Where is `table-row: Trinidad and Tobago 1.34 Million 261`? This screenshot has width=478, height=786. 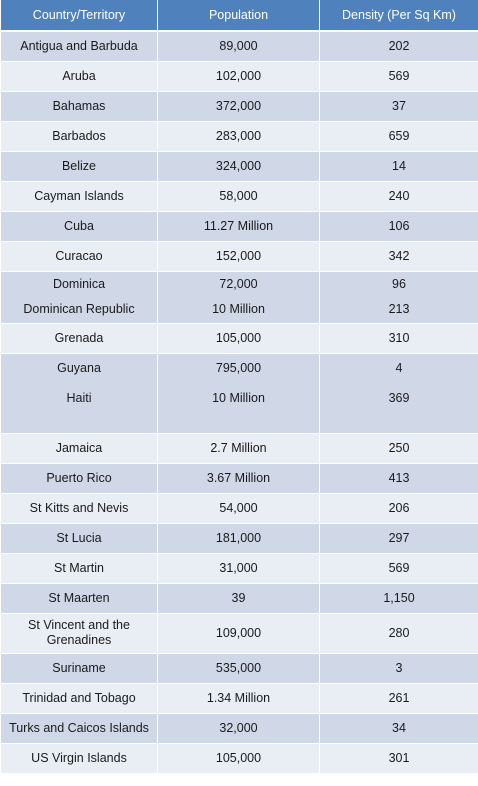 table-row: Trinidad and Tobago 1.34 Million 261 is located at coordinates (239, 698).